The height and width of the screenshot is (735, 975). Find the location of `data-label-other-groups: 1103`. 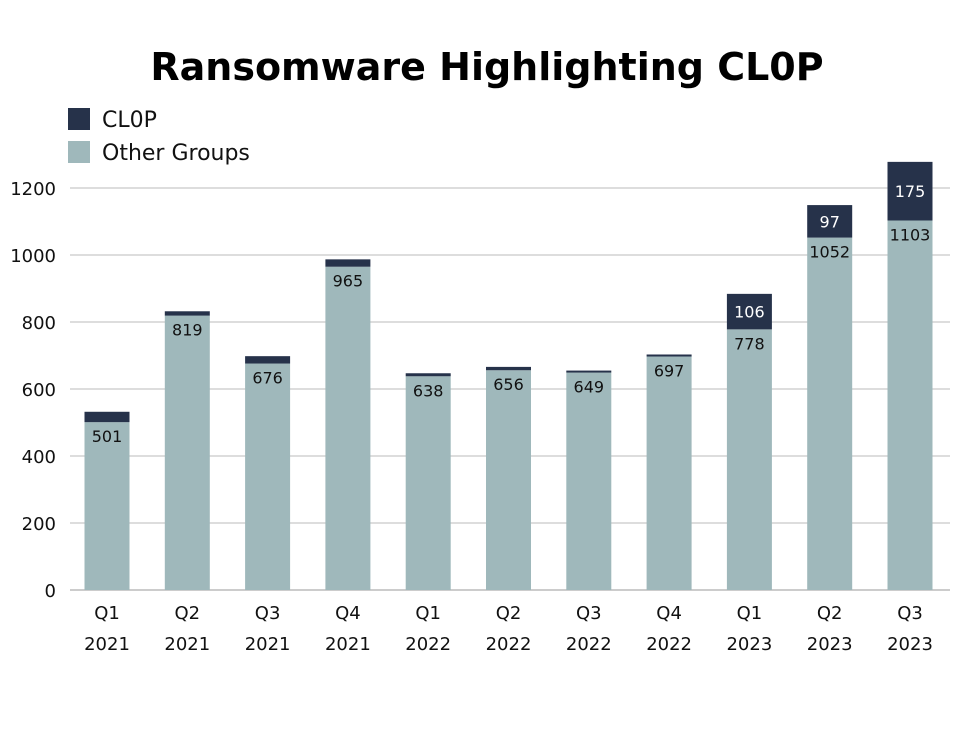

data-label-other-groups: 1103 is located at coordinates (910, 234).